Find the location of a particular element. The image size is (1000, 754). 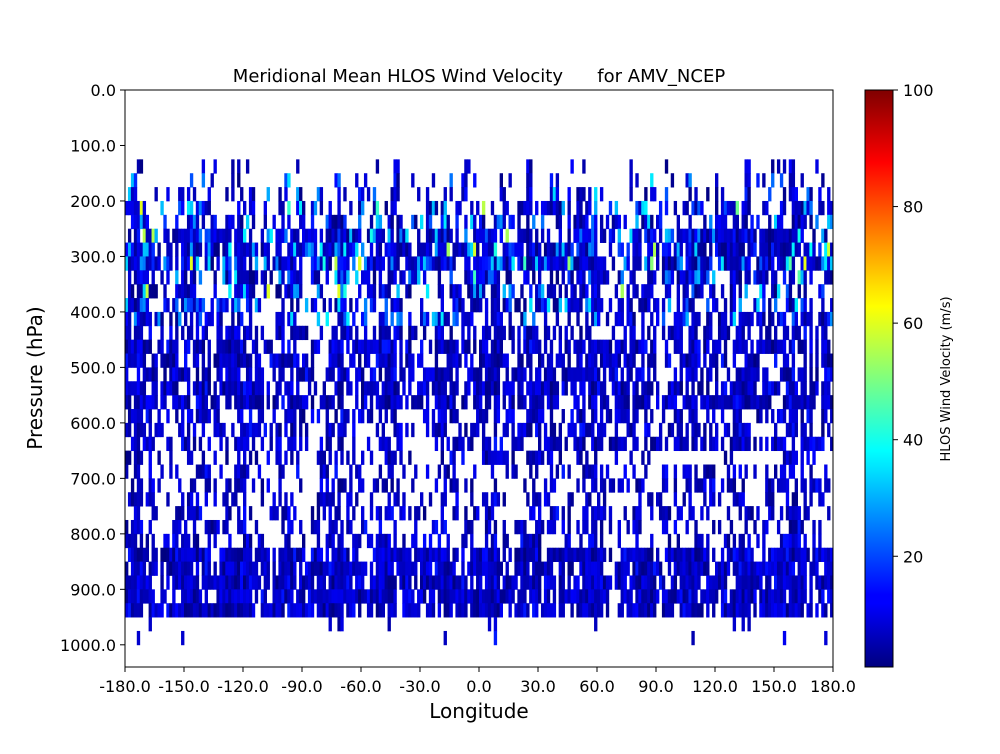

heatmap-cell-1977 is located at coordinates (445, 346).